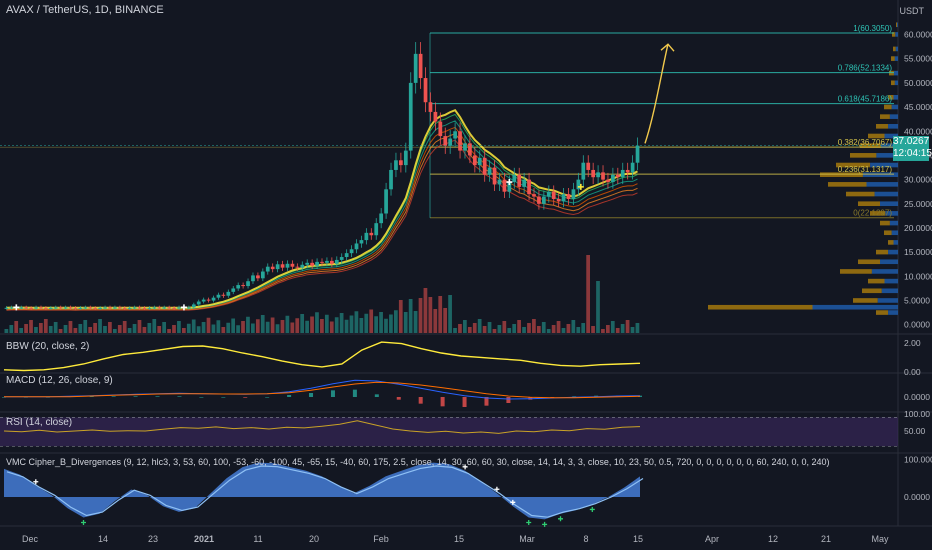  I want to click on rsi-label: RSI (14, close), so click(39, 422).